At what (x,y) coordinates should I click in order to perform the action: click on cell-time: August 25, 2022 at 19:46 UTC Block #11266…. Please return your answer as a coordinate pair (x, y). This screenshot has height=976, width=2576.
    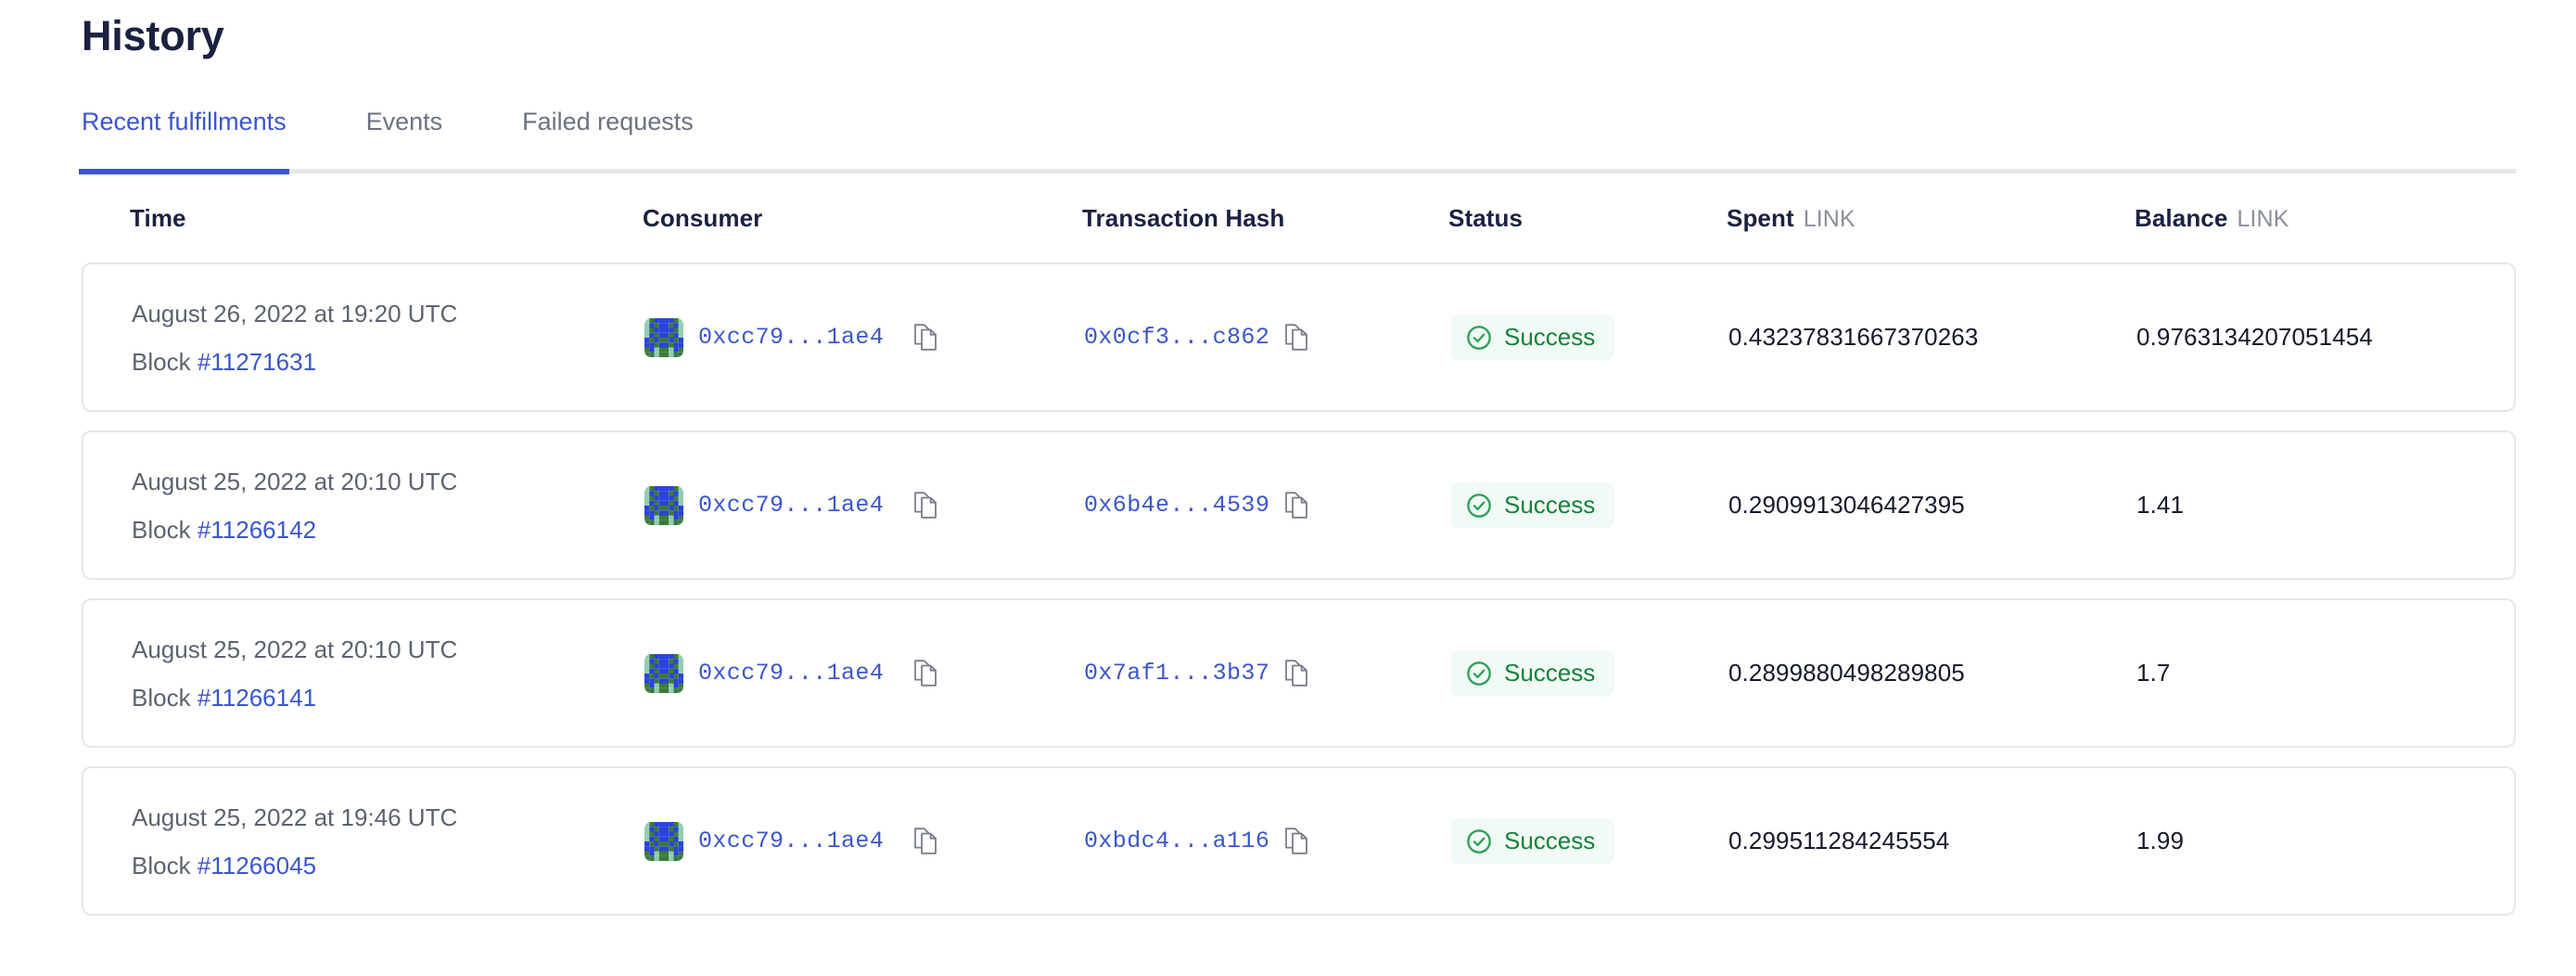
    Looking at the image, I should click on (388, 841).